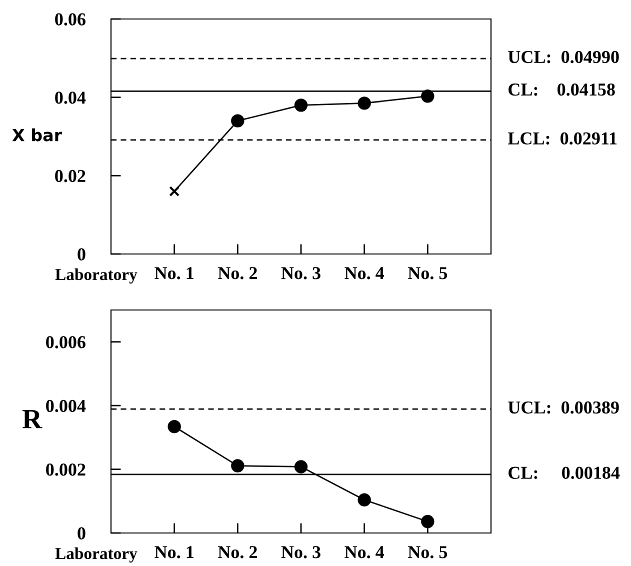  I want to click on y-tick-label: 0.004, so click(66, 406).